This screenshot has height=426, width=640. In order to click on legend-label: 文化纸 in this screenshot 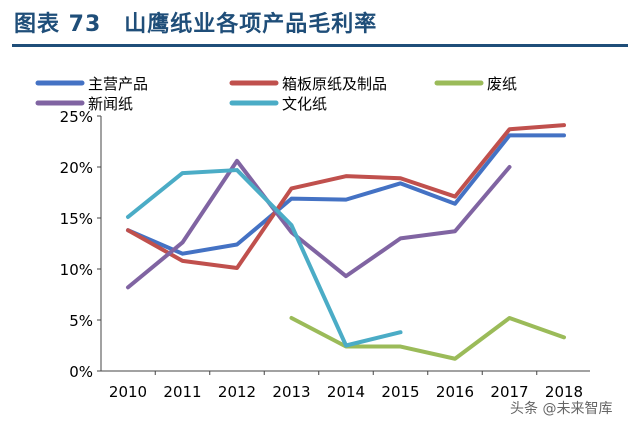, I will do `click(304, 104)`.